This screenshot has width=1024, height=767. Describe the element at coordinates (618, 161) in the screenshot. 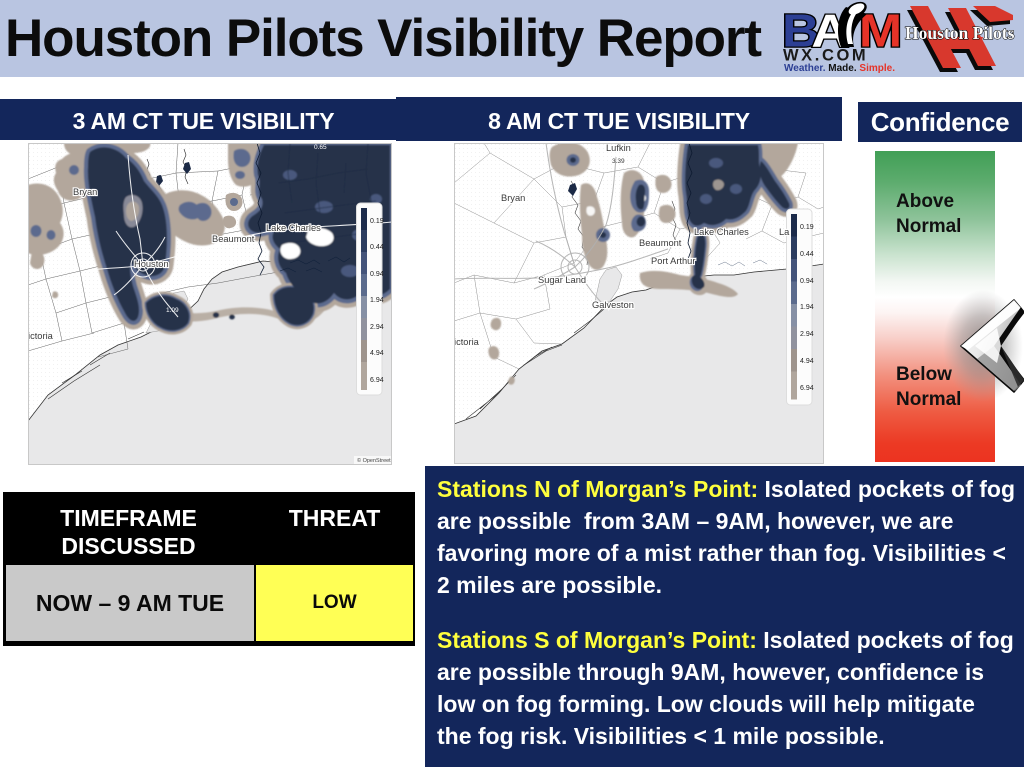

I see `svg-text: 3.39` at that location.